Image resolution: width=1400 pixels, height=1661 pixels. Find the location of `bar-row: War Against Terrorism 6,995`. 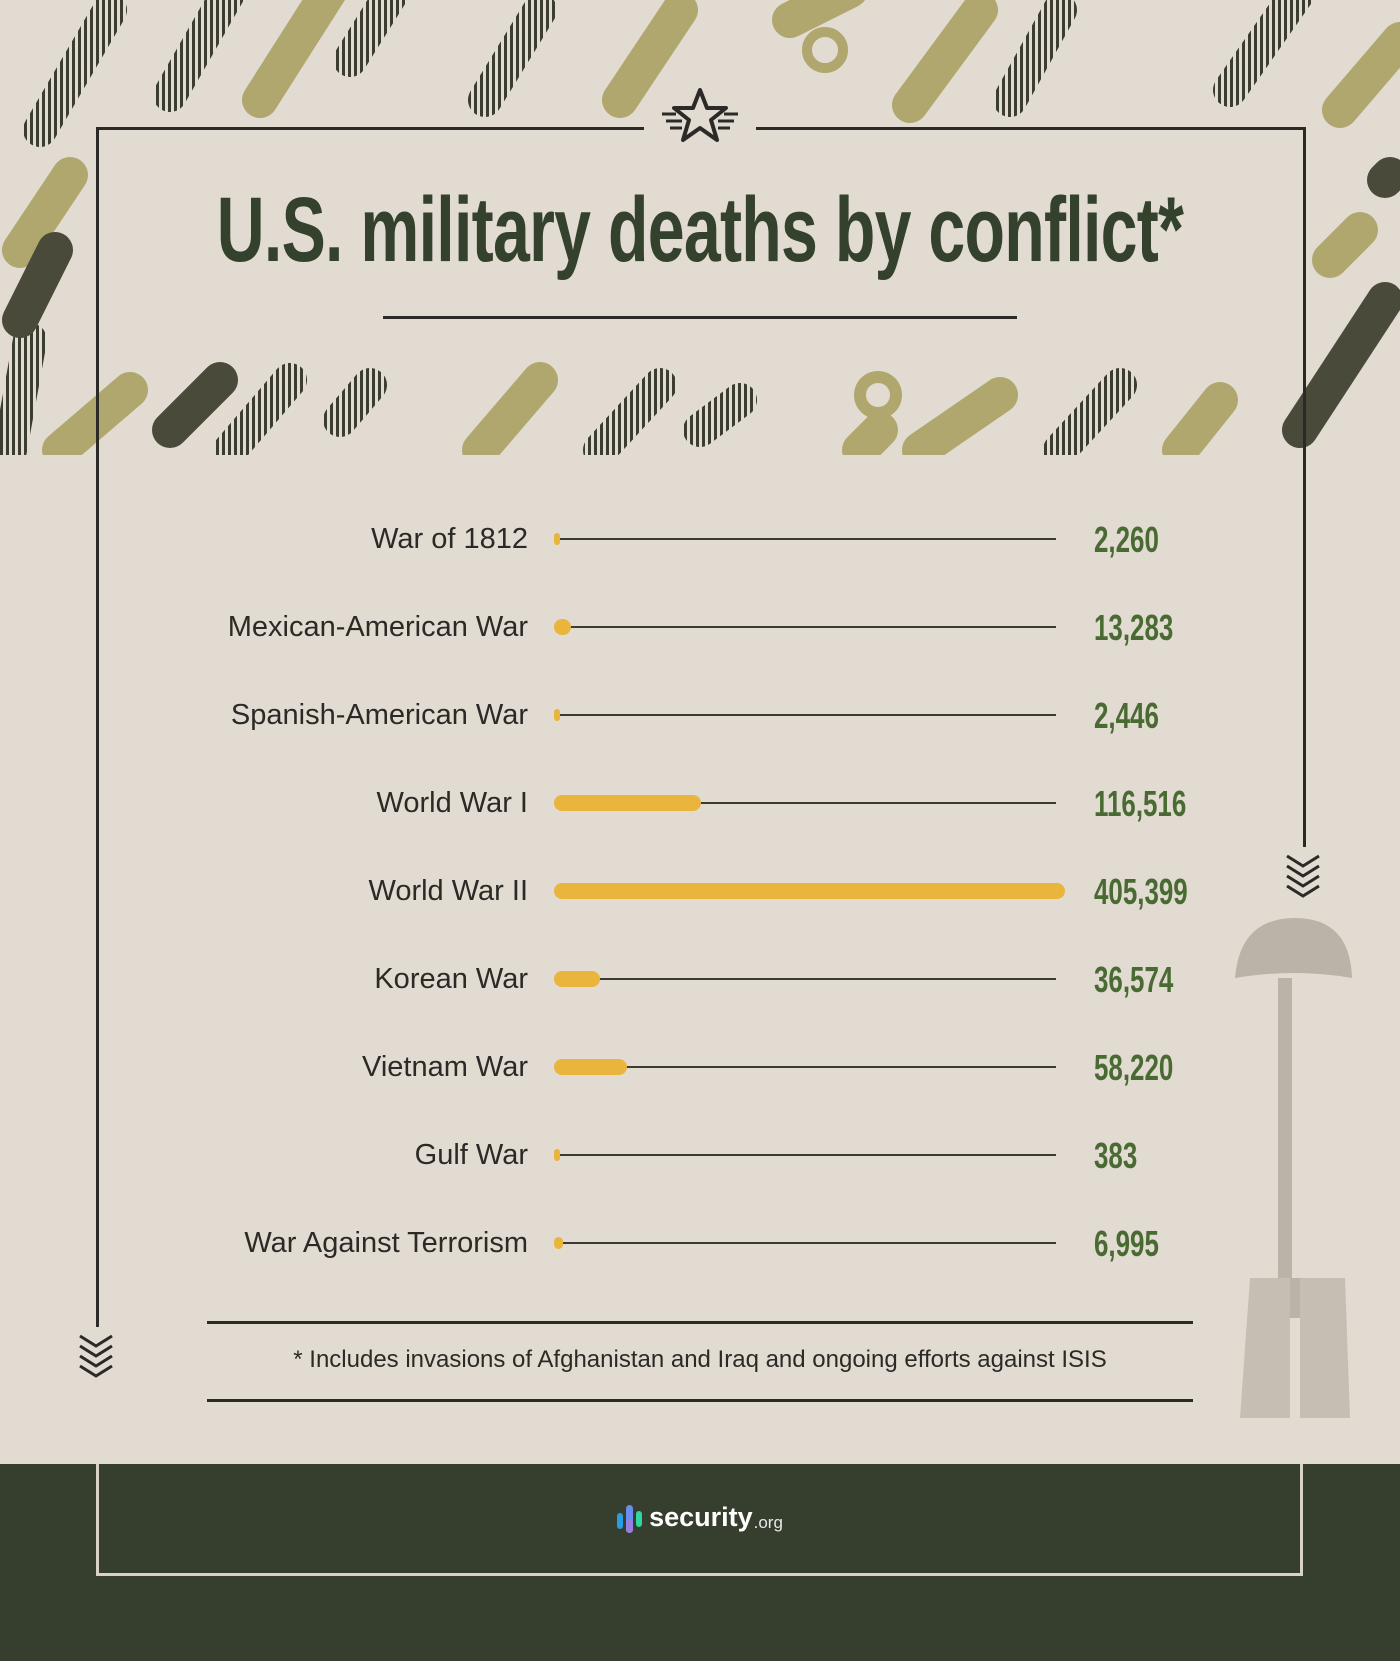

bar-row: War Against Terrorism 6,995 is located at coordinates (700, 1243).